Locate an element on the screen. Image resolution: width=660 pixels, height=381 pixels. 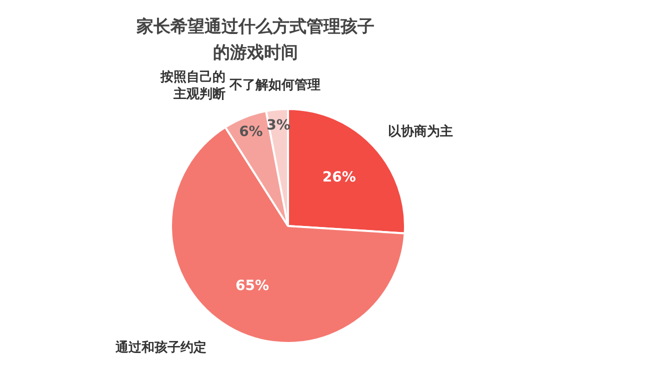
data-label: 26% is located at coordinates (339, 178).